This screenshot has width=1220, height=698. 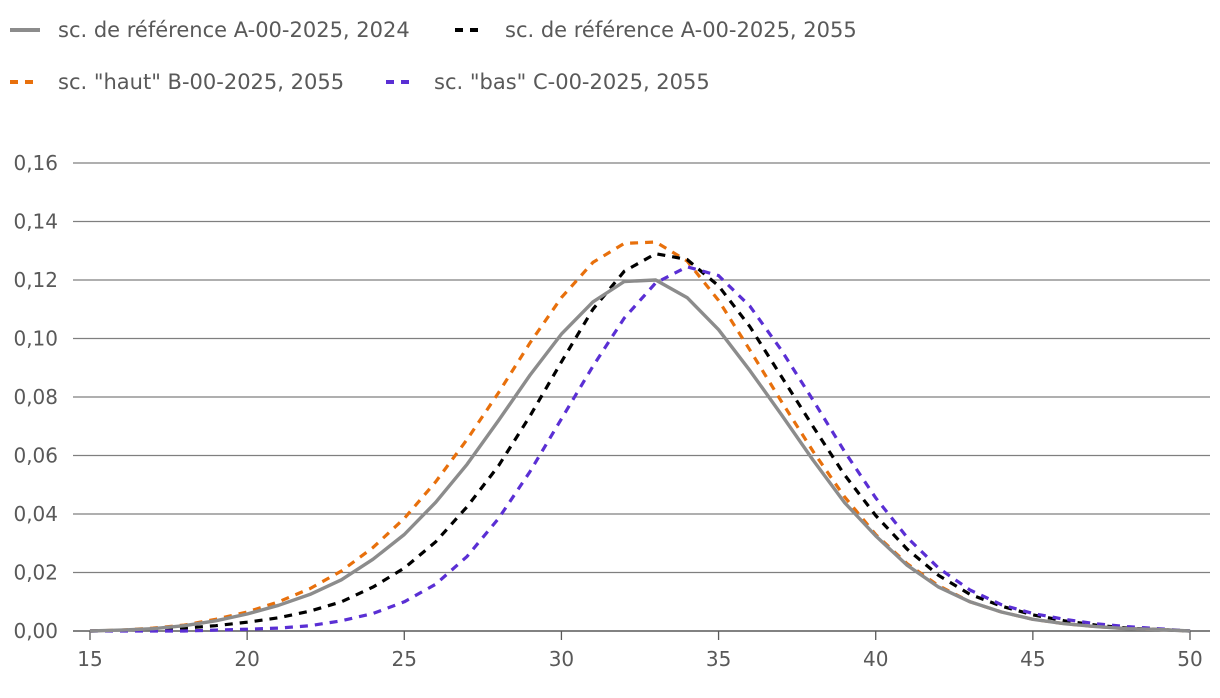 I want to click on legend-item-reference-2055: sc. de référence A-00-2025, 2055, so click(x=656, y=30).